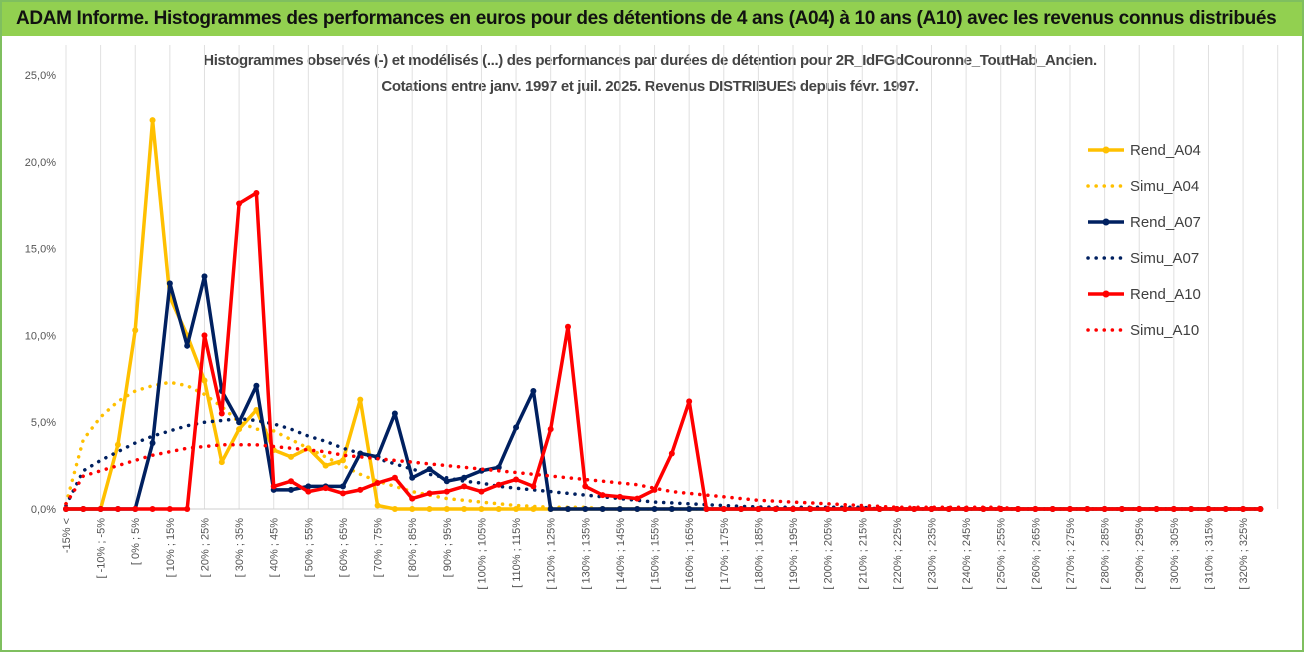  What do you see at coordinates (1106, 222) in the screenshot?
I see `legend-marker` at bounding box center [1106, 222].